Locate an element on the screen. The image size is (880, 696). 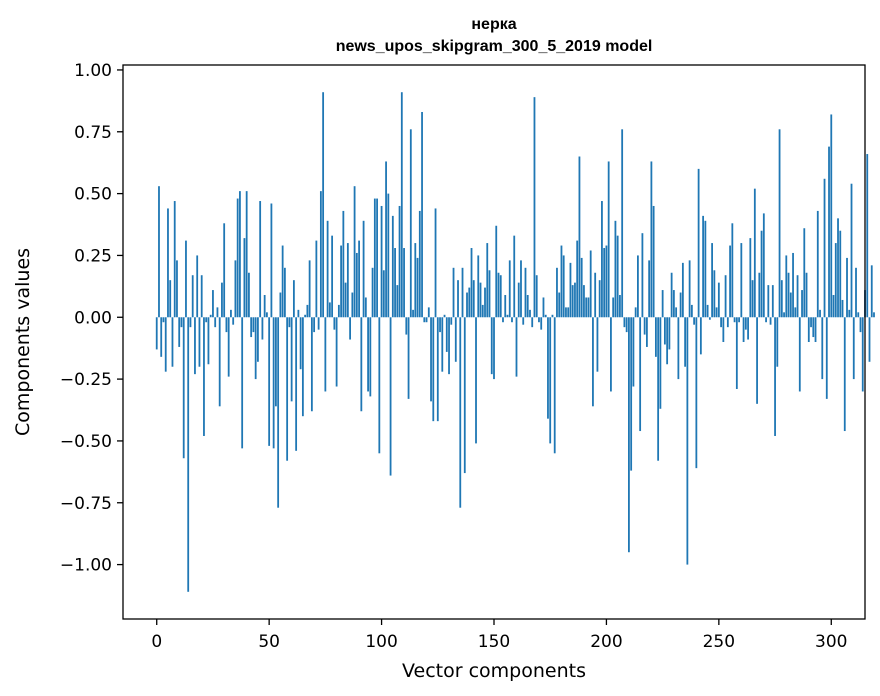
y-axis-label: Components values is located at coordinates (23, 342).